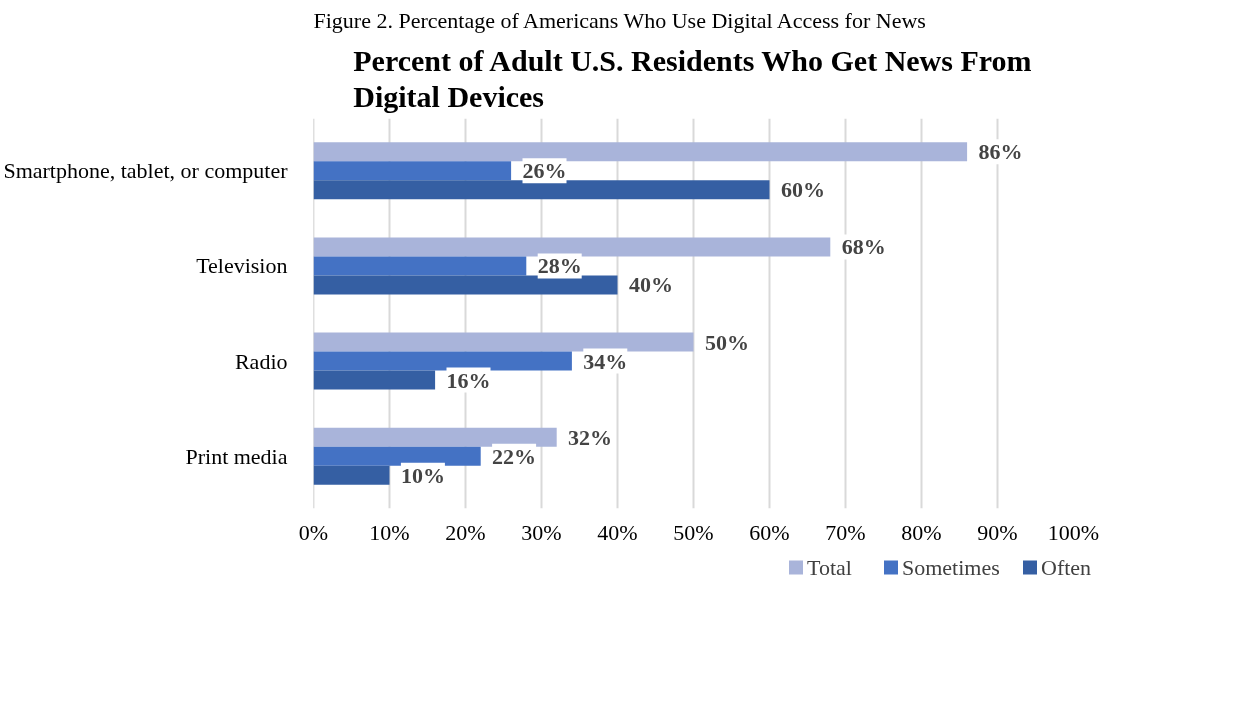 This screenshot has height=722, width=1236. I want to click on x-tick-label: 70%, so click(845, 532).